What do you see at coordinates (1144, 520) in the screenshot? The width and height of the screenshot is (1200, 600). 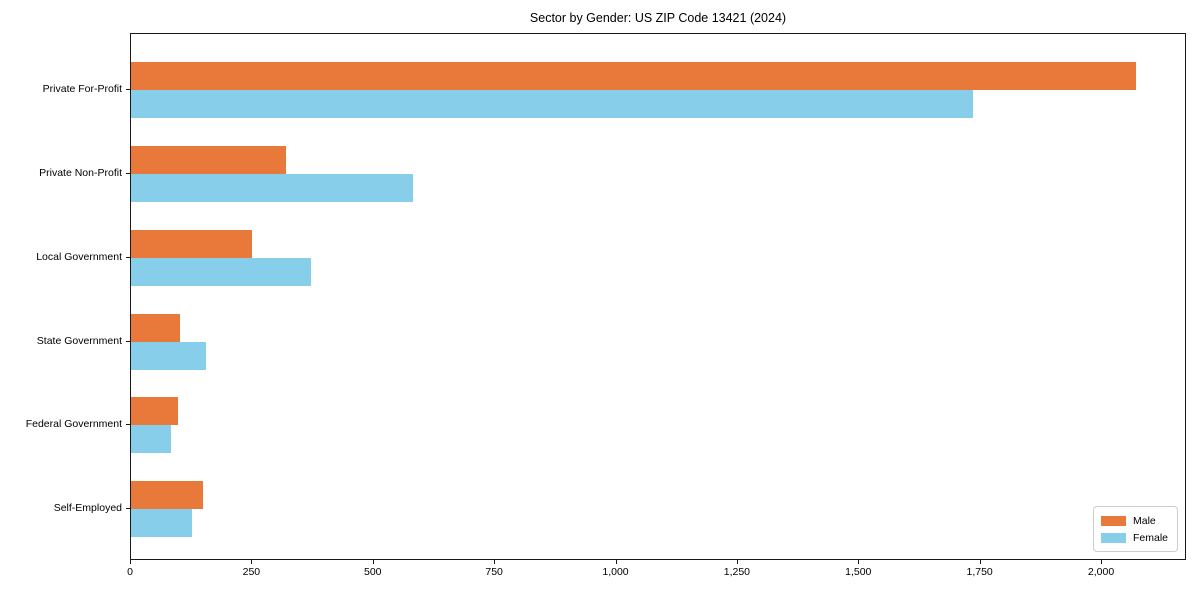 I see `legend-label-male: Male` at bounding box center [1144, 520].